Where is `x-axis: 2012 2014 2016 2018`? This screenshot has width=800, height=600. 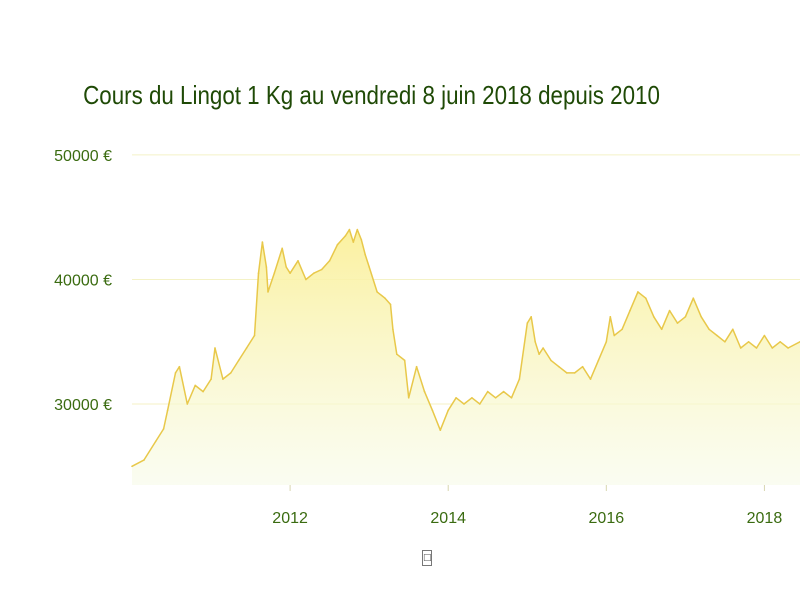 x-axis: 2012 2014 2016 2018 is located at coordinates (527, 506).